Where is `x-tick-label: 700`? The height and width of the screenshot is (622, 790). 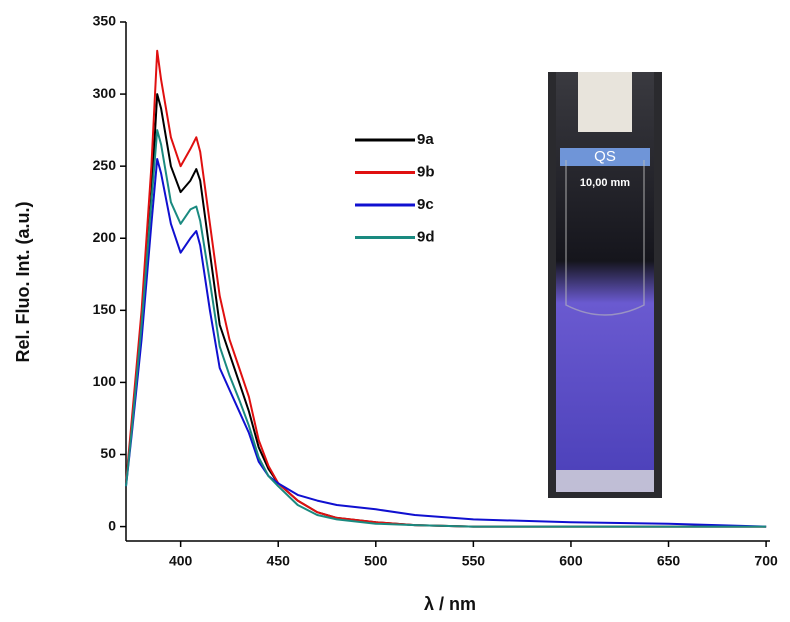 x-tick-label: 700 is located at coordinates (766, 561).